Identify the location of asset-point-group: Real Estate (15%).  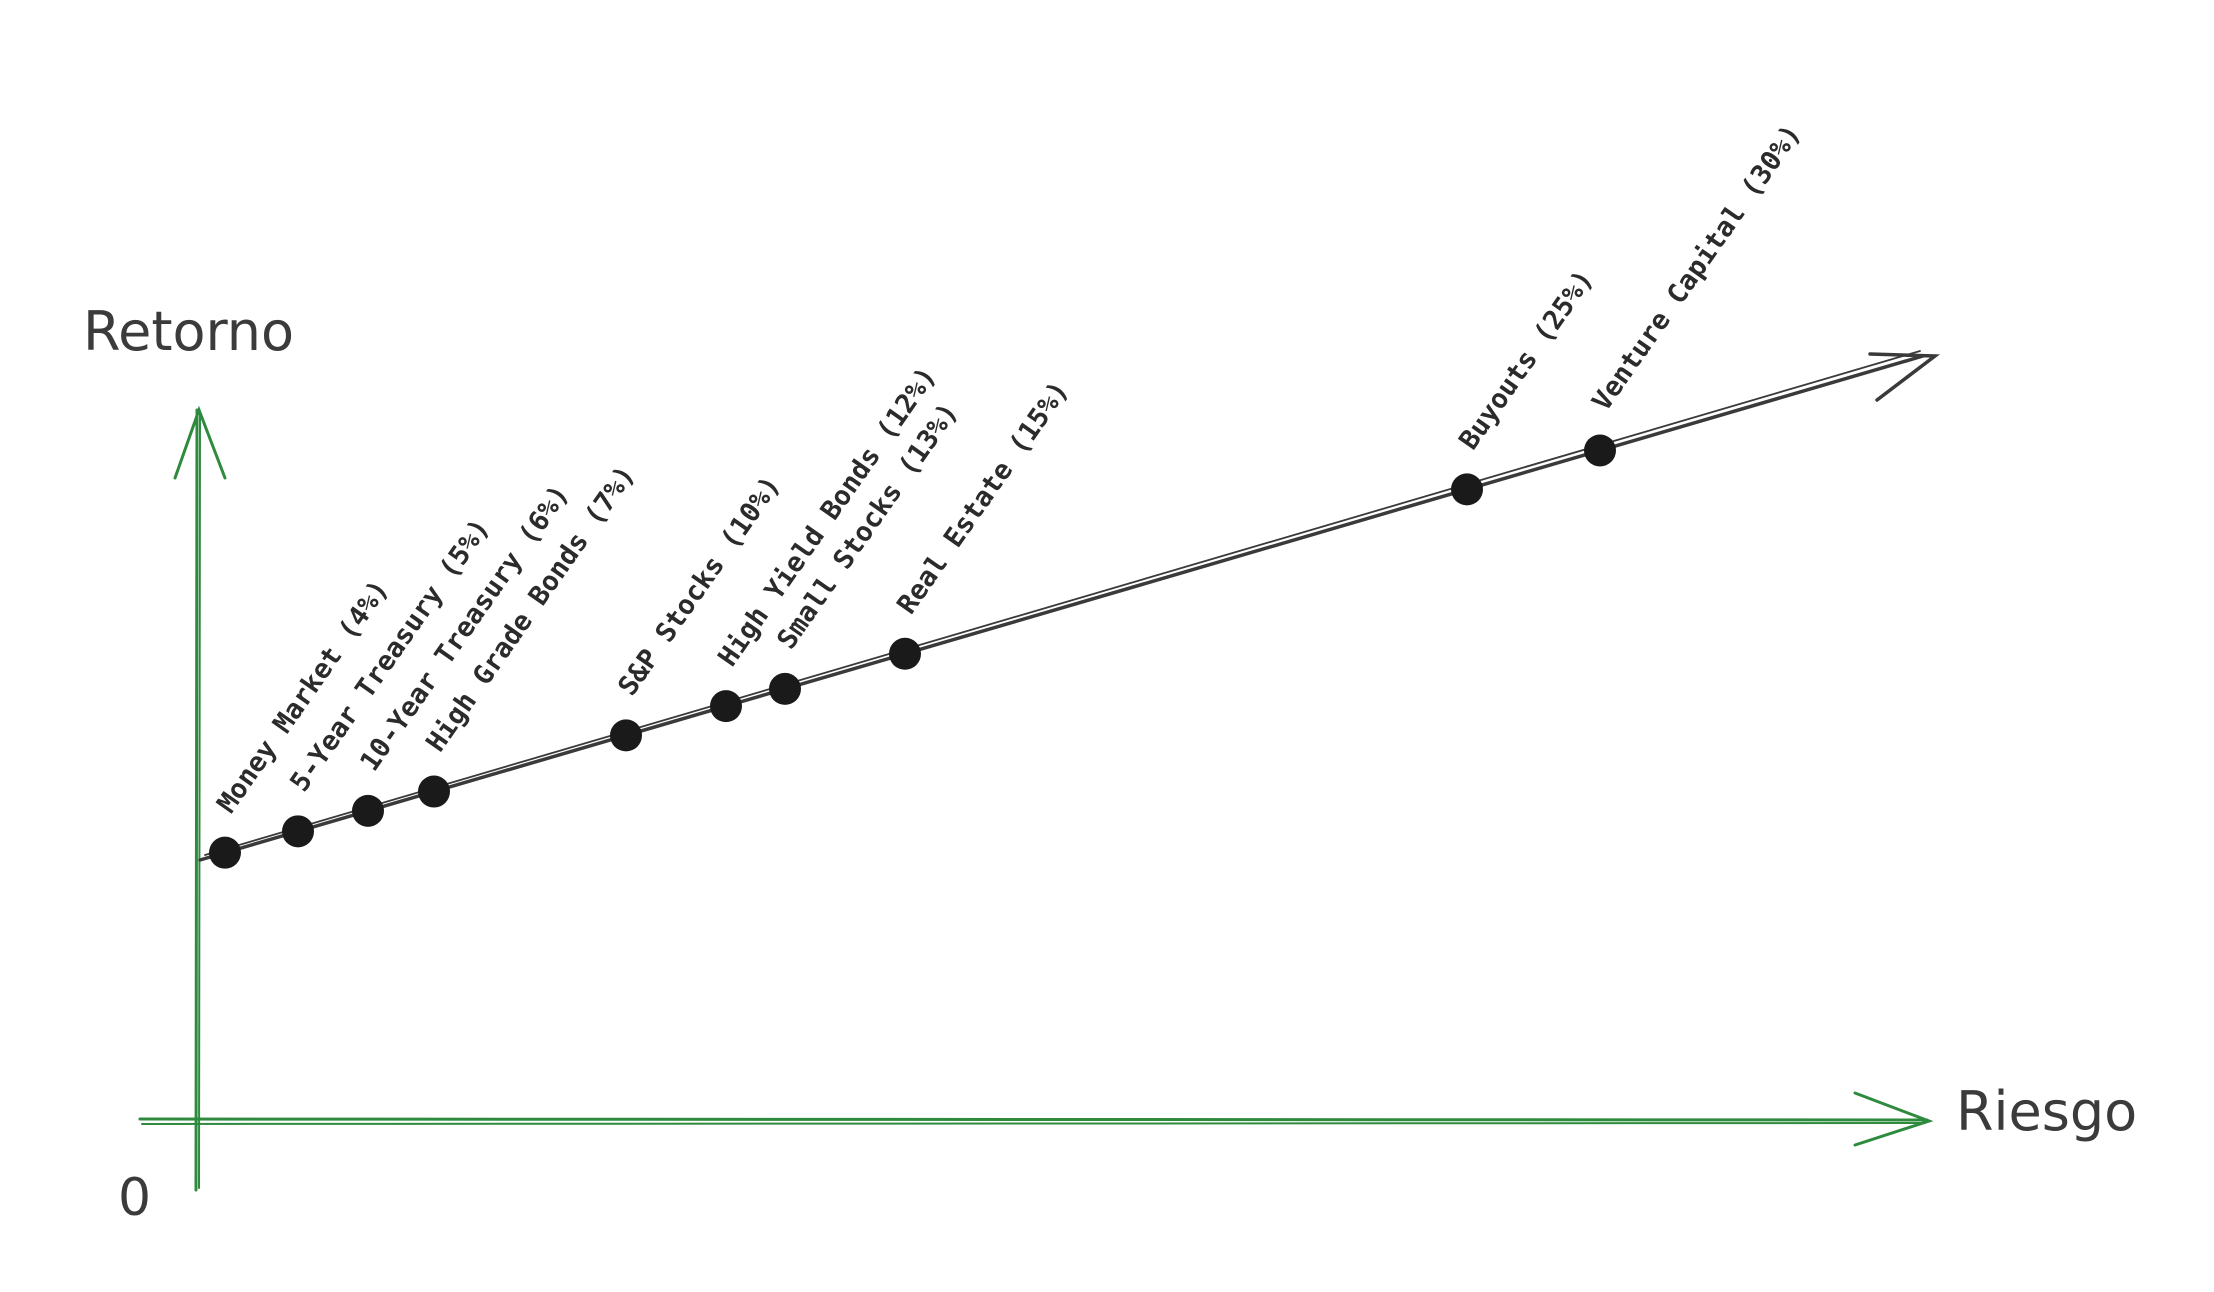
(982, 523).